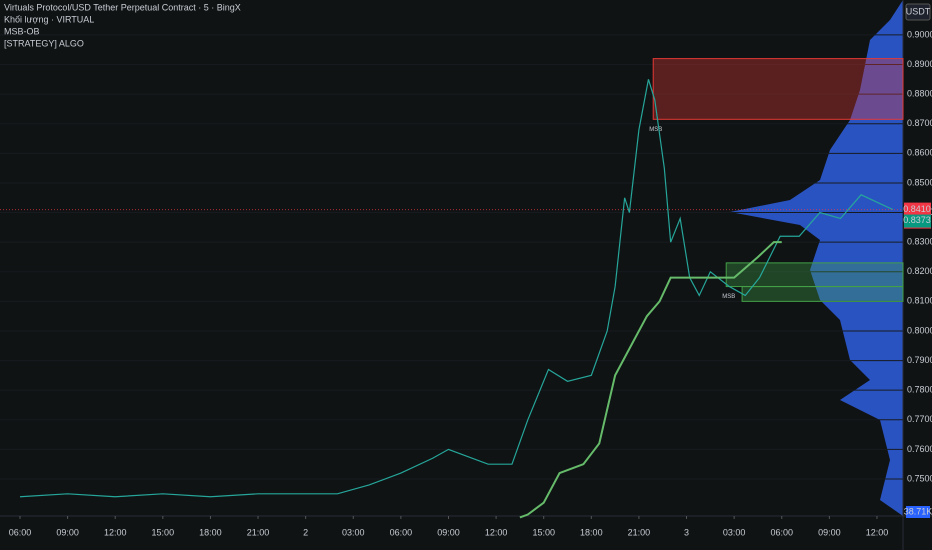 Image resolution: width=932 pixels, height=550 pixels. What do you see at coordinates (919, 182) in the screenshot?
I see `y-tick-label: 0.8500` at bounding box center [919, 182].